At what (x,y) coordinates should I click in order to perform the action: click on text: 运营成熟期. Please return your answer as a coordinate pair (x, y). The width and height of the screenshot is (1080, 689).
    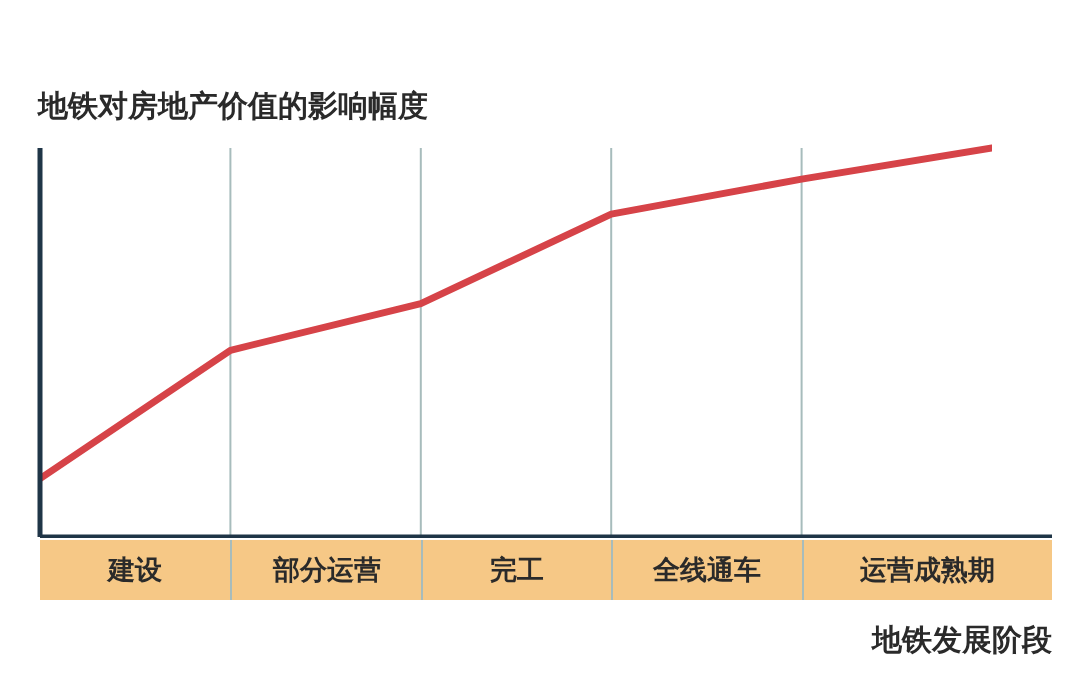
    Looking at the image, I should click on (926, 570).